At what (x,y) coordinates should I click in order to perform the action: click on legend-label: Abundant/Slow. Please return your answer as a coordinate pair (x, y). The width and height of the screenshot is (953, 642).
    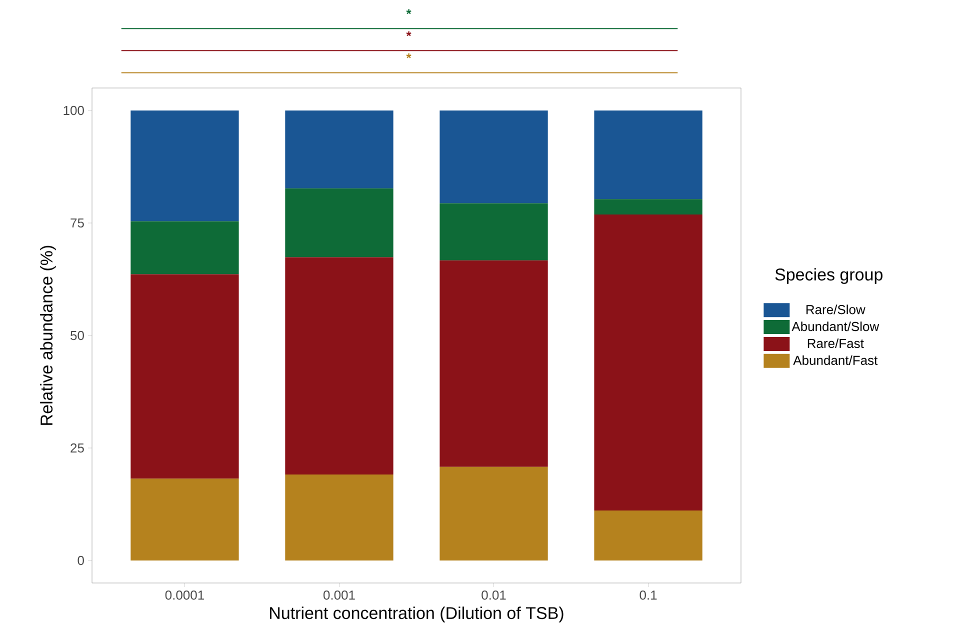
    Looking at the image, I should click on (836, 327).